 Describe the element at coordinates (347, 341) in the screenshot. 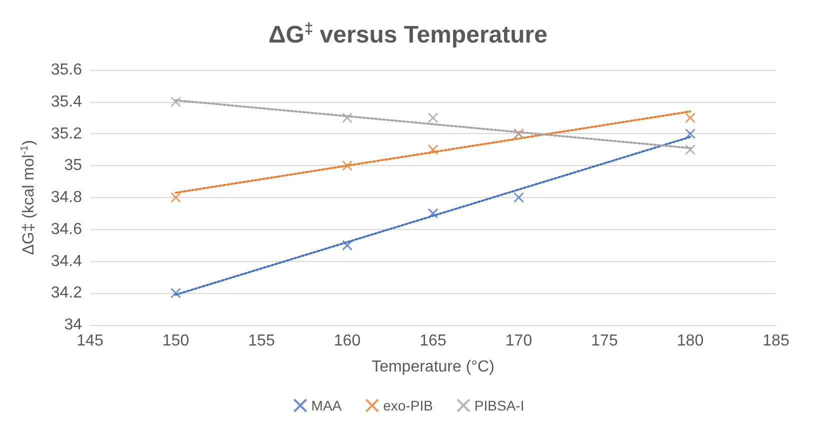

I see `x-tick-label: 160` at that location.